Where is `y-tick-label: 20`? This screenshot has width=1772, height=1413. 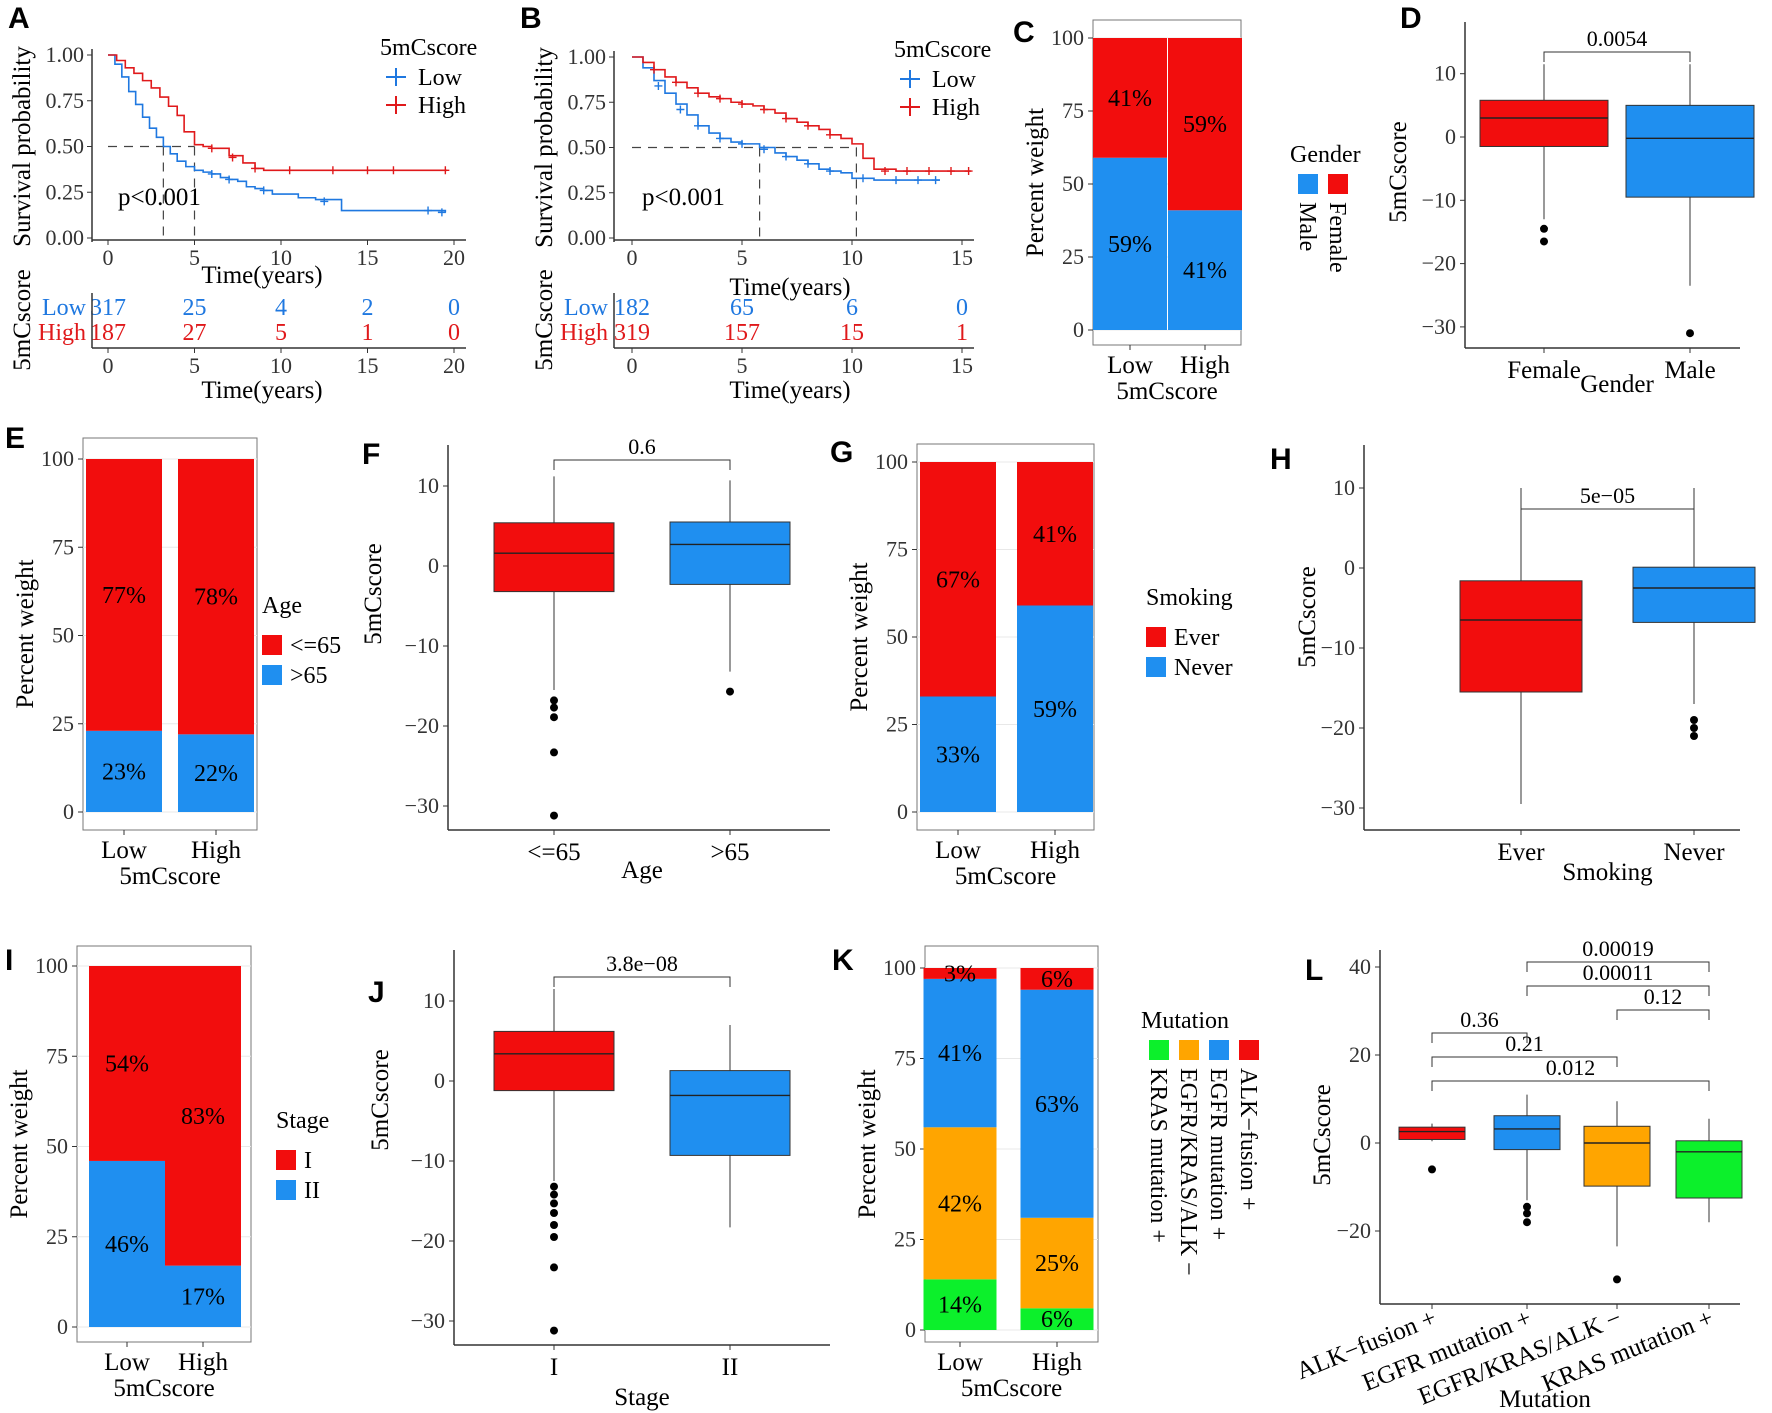
y-tick-label: 20 is located at coordinates (1360, 1054).